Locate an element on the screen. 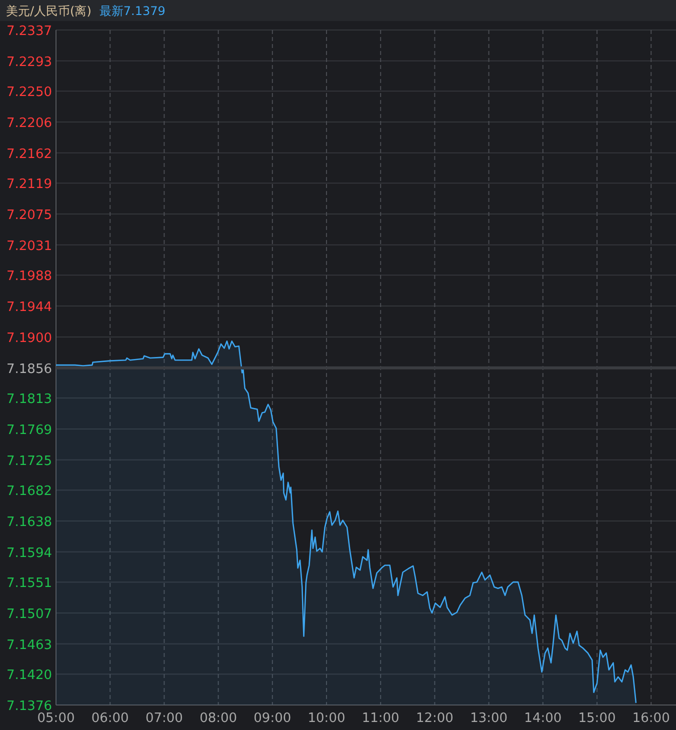 The width and height of the screenshot is (676, 730). chart-subtitle: 最新7.1379 is located at coordinates (132, 11).